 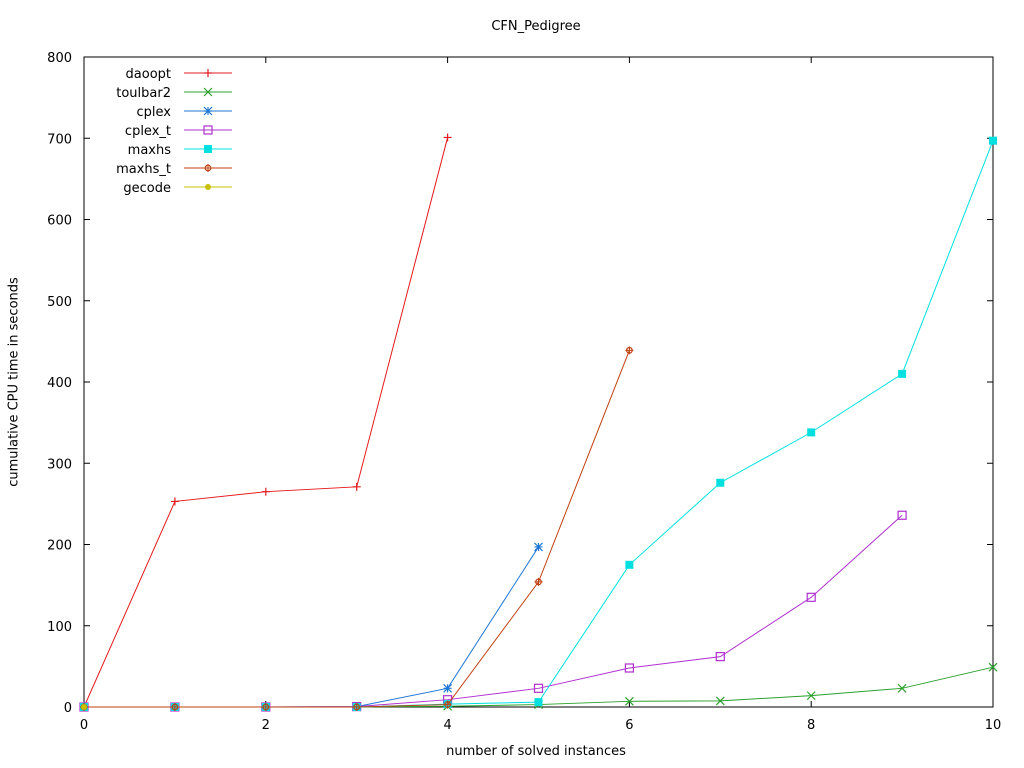 I want to click on legend-label: cplex, so click(x=154, y=112).